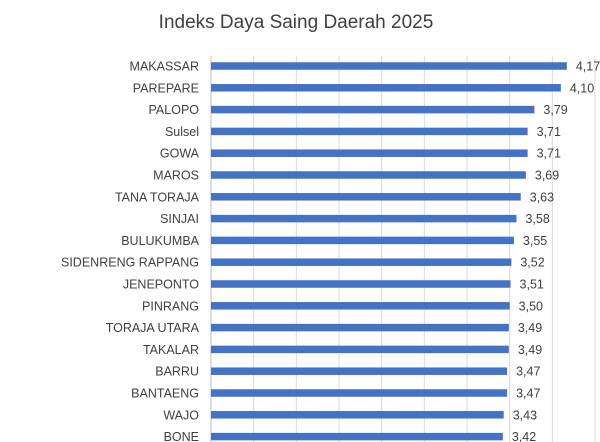 Image resolution: width=600 pixels, height=442 pixels. Describe the element at coordinates (582, 88) in the screenshot. I see `value-label: 4,10` at that location.